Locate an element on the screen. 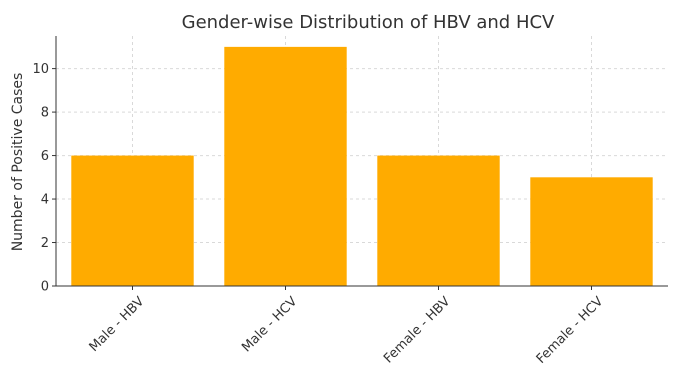 This screenshot has width=681, height=386. bar-male-hcv is located at coordinates (285, 166).